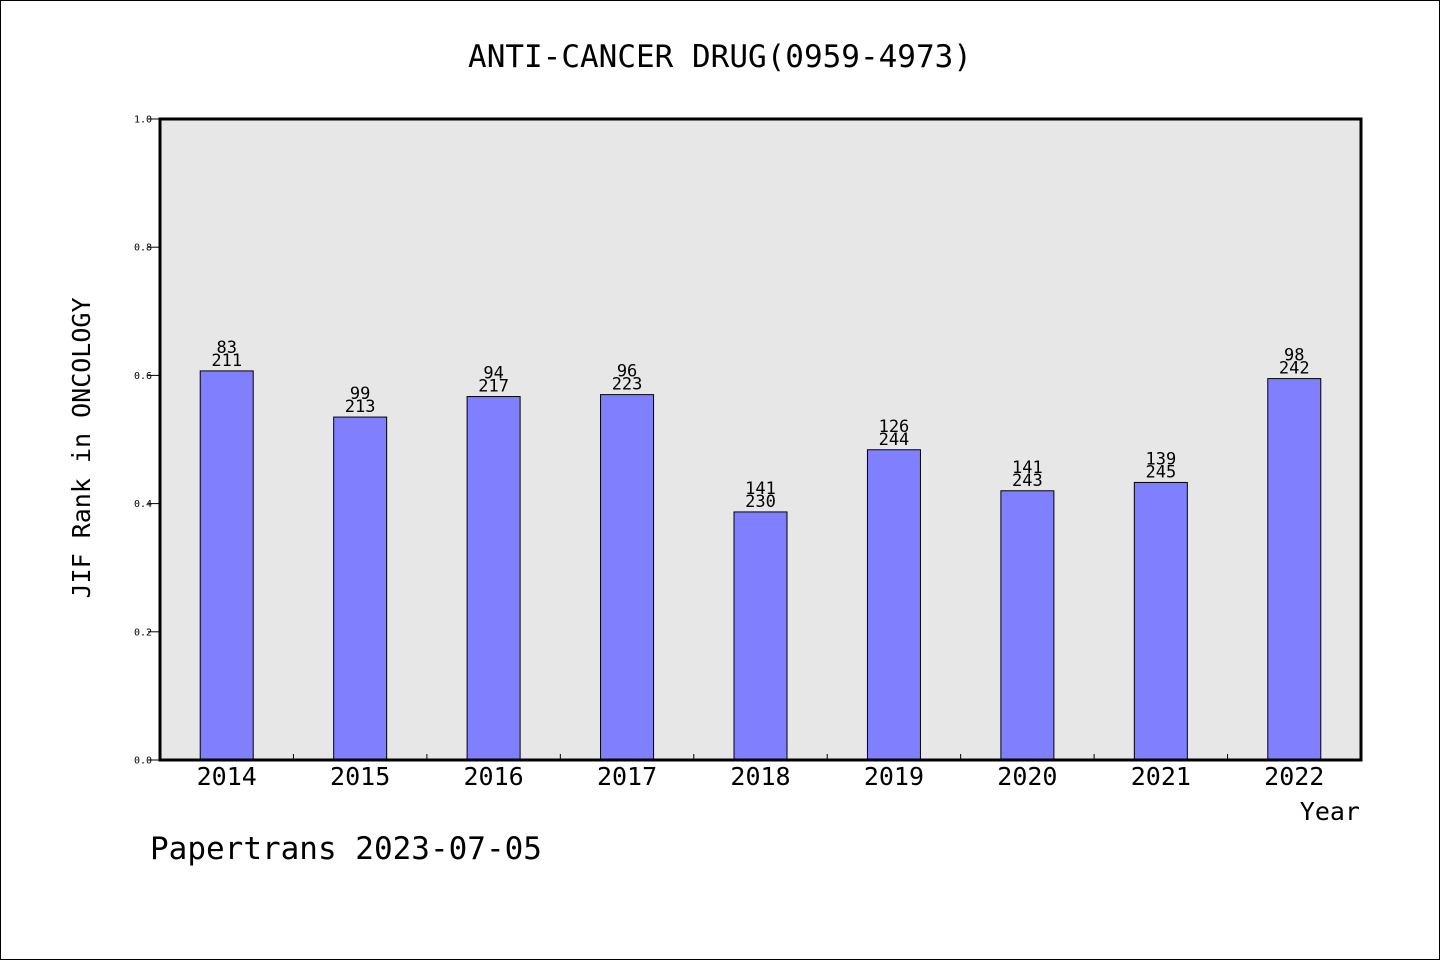 The height and width of the screenshot is (960, 1440). Describe the element at coordinates (360, 776) in the screenshot. I see `x-tick-label: 2015` at that location.